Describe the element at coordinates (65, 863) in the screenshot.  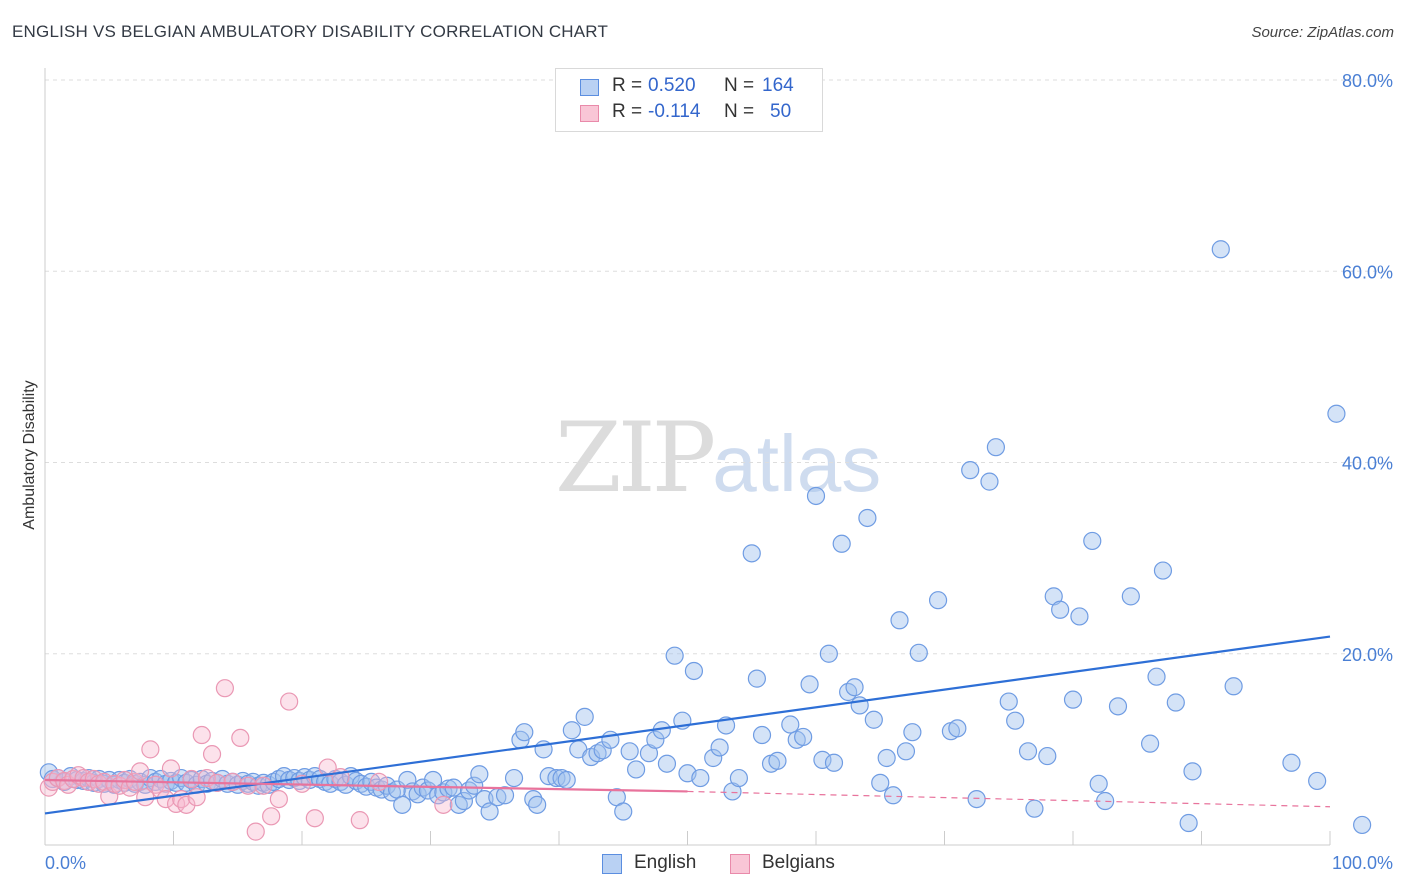
I see `x-tick-label-min: 0.0%` at that location.